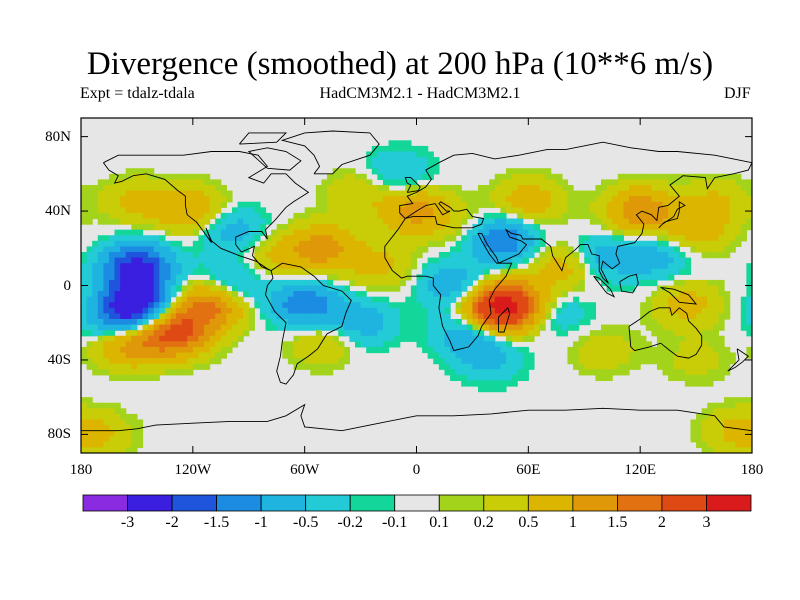 The image size is (800, 600). What do you see at coordinates (483, 522) in the screenshot?
I see `colorbar-label: 0.2` at bounding box center [483, 522].